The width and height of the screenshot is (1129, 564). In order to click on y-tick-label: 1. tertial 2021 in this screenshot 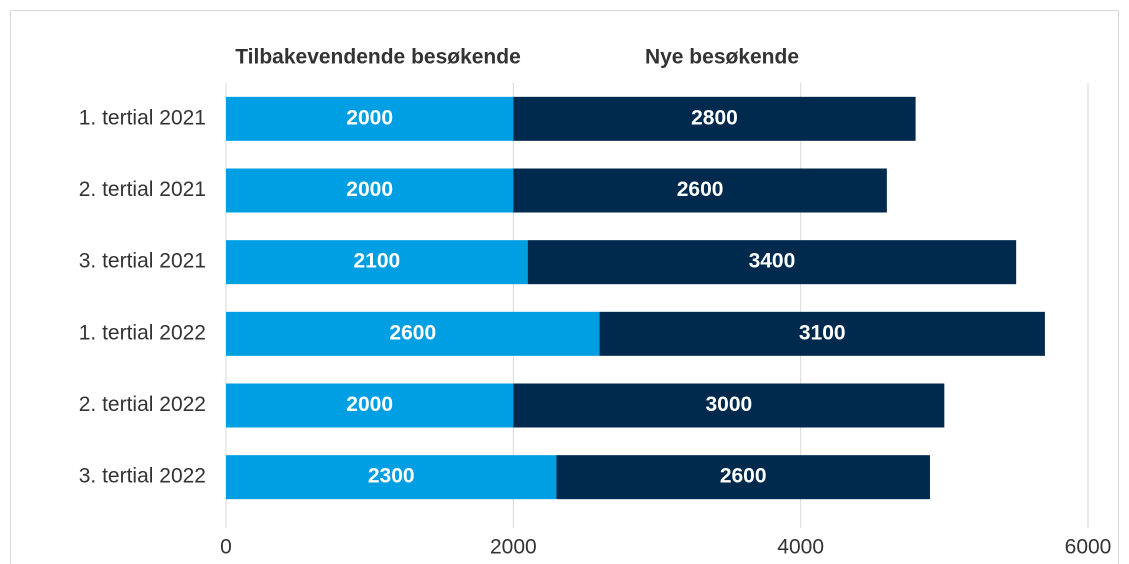, I will do `click(142, 117)`.